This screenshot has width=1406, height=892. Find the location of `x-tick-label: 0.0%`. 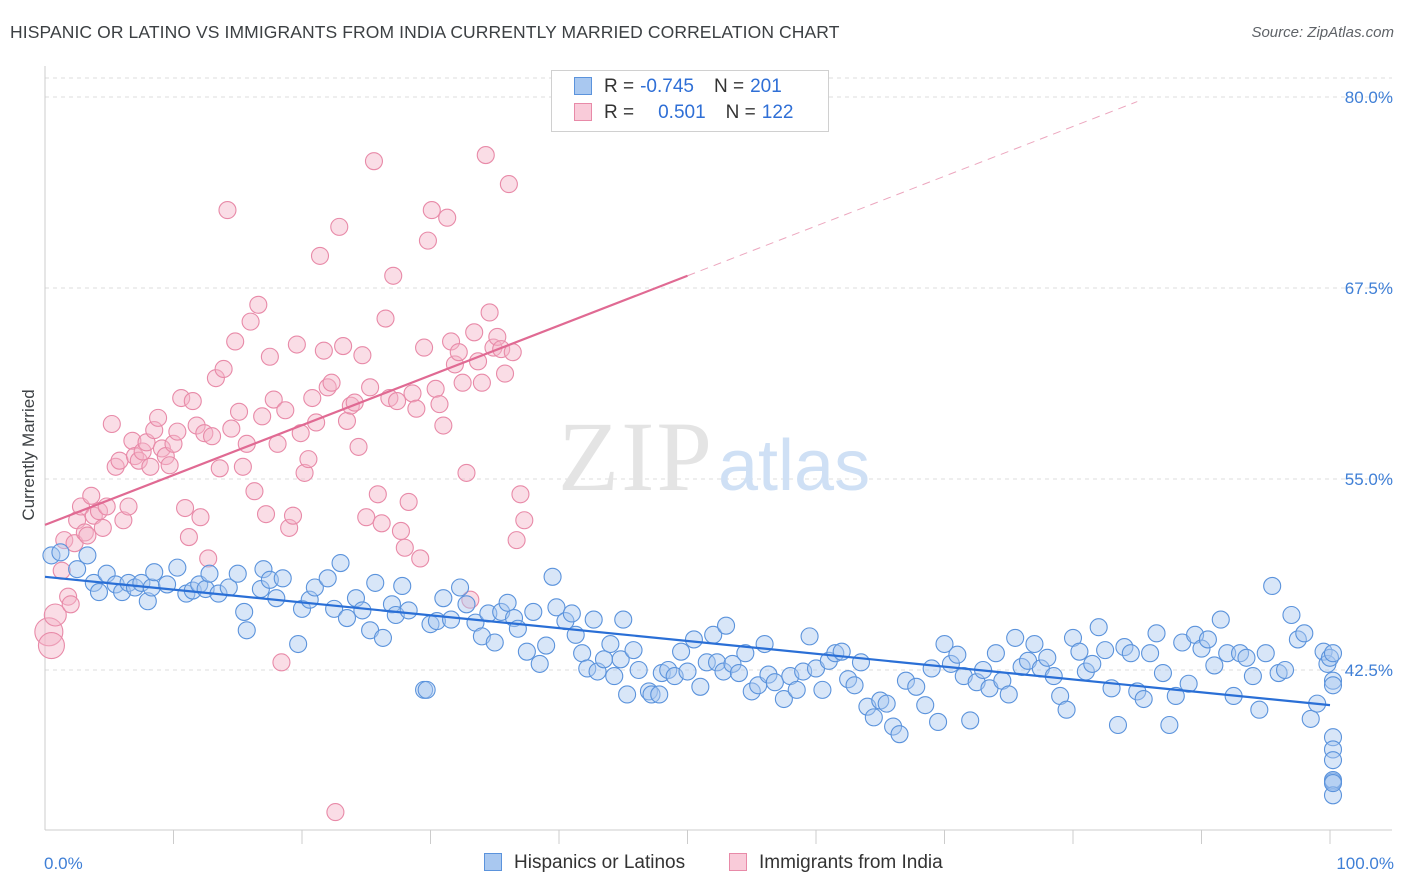

x-tick-label: 0.0% is located at coordinates (63, 863).